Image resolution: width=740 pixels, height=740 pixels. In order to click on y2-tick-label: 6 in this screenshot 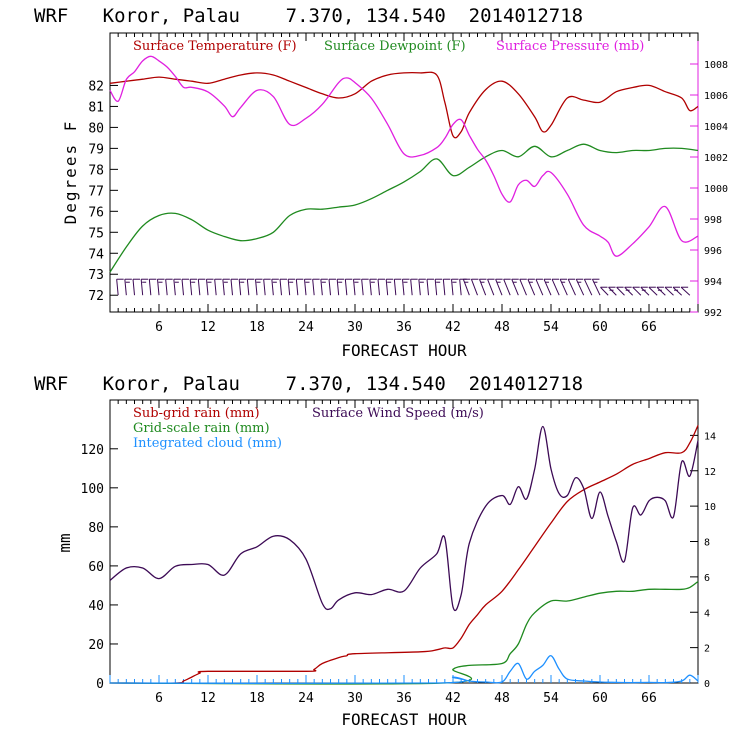, I will do `click(707, 578)`.